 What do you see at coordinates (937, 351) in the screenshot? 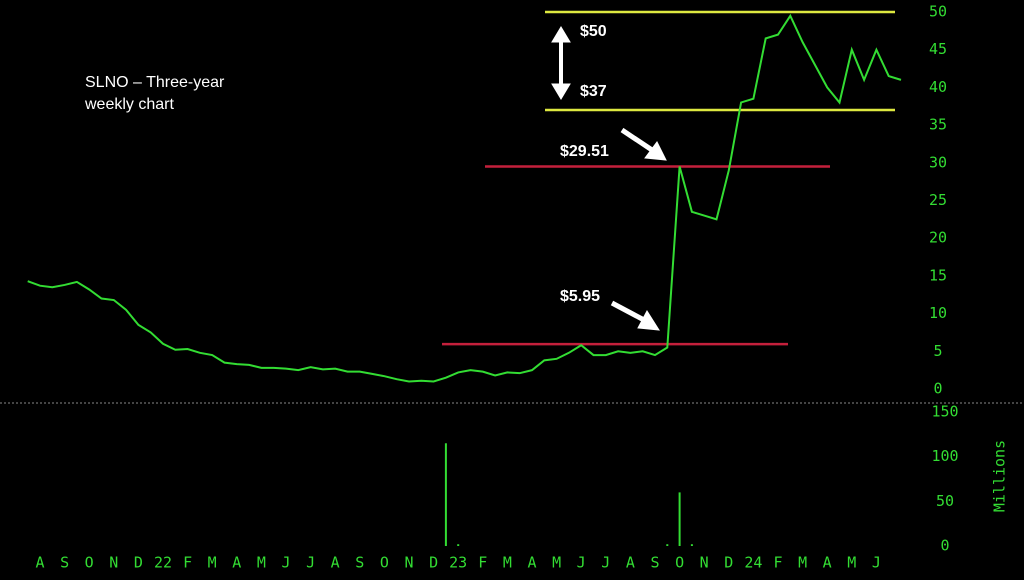
I see `y-tick-label: 5` at bounding box center [937, 351].